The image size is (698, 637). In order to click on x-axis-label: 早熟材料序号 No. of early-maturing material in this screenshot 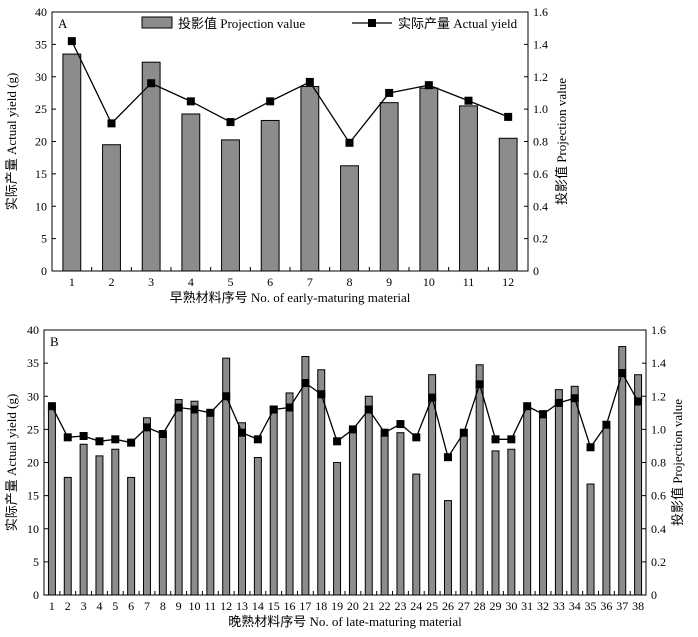, I will do `click(290, 297)`.